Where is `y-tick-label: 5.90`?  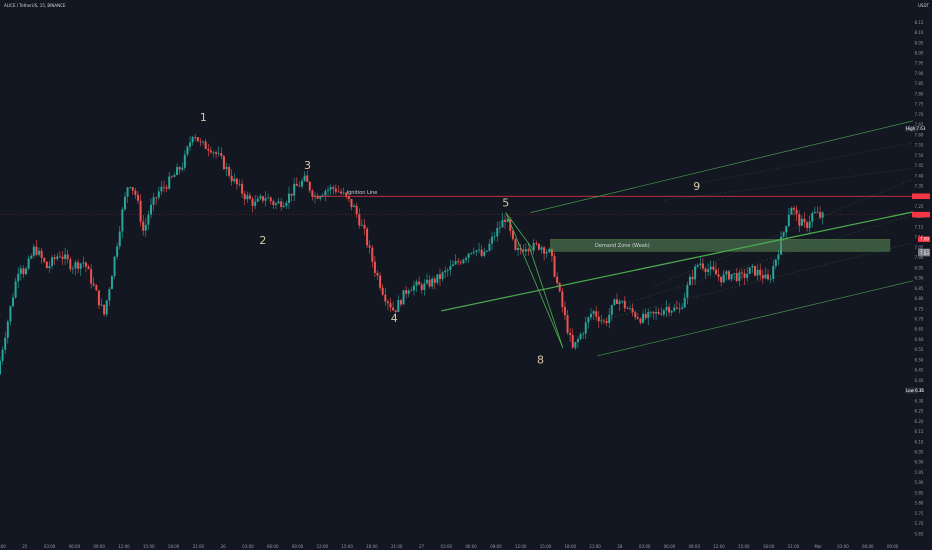 y-tick-label: 5.90 is located at coordinates (919, 482).